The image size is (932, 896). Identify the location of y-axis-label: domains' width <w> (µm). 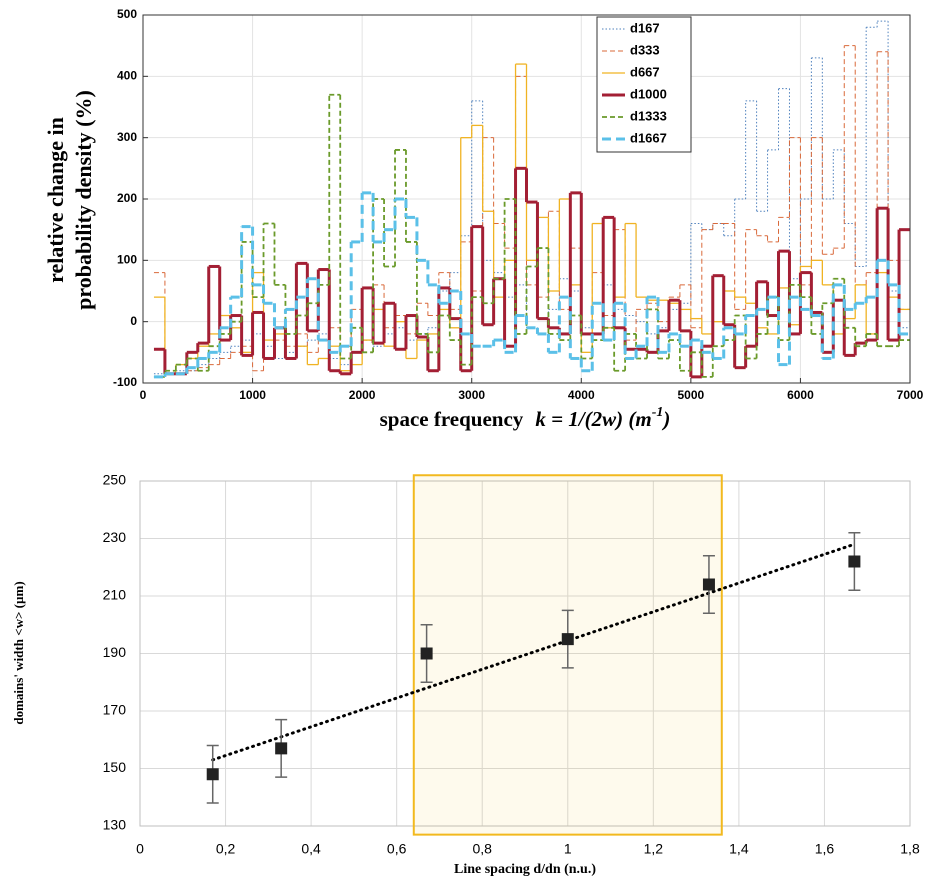
(18, 652).